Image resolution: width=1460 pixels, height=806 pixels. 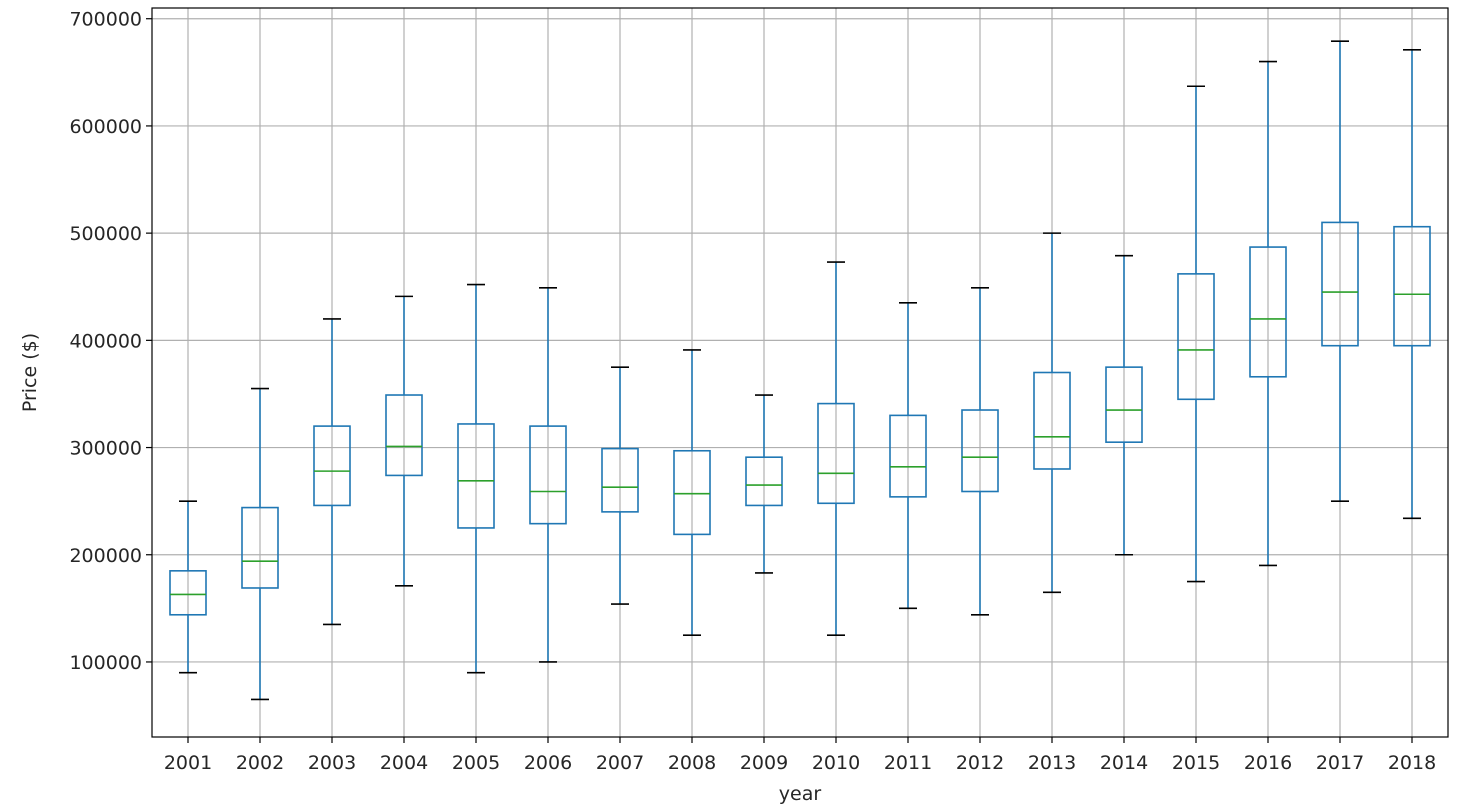 I want to click on box-2011, so click(x=908, y=456).